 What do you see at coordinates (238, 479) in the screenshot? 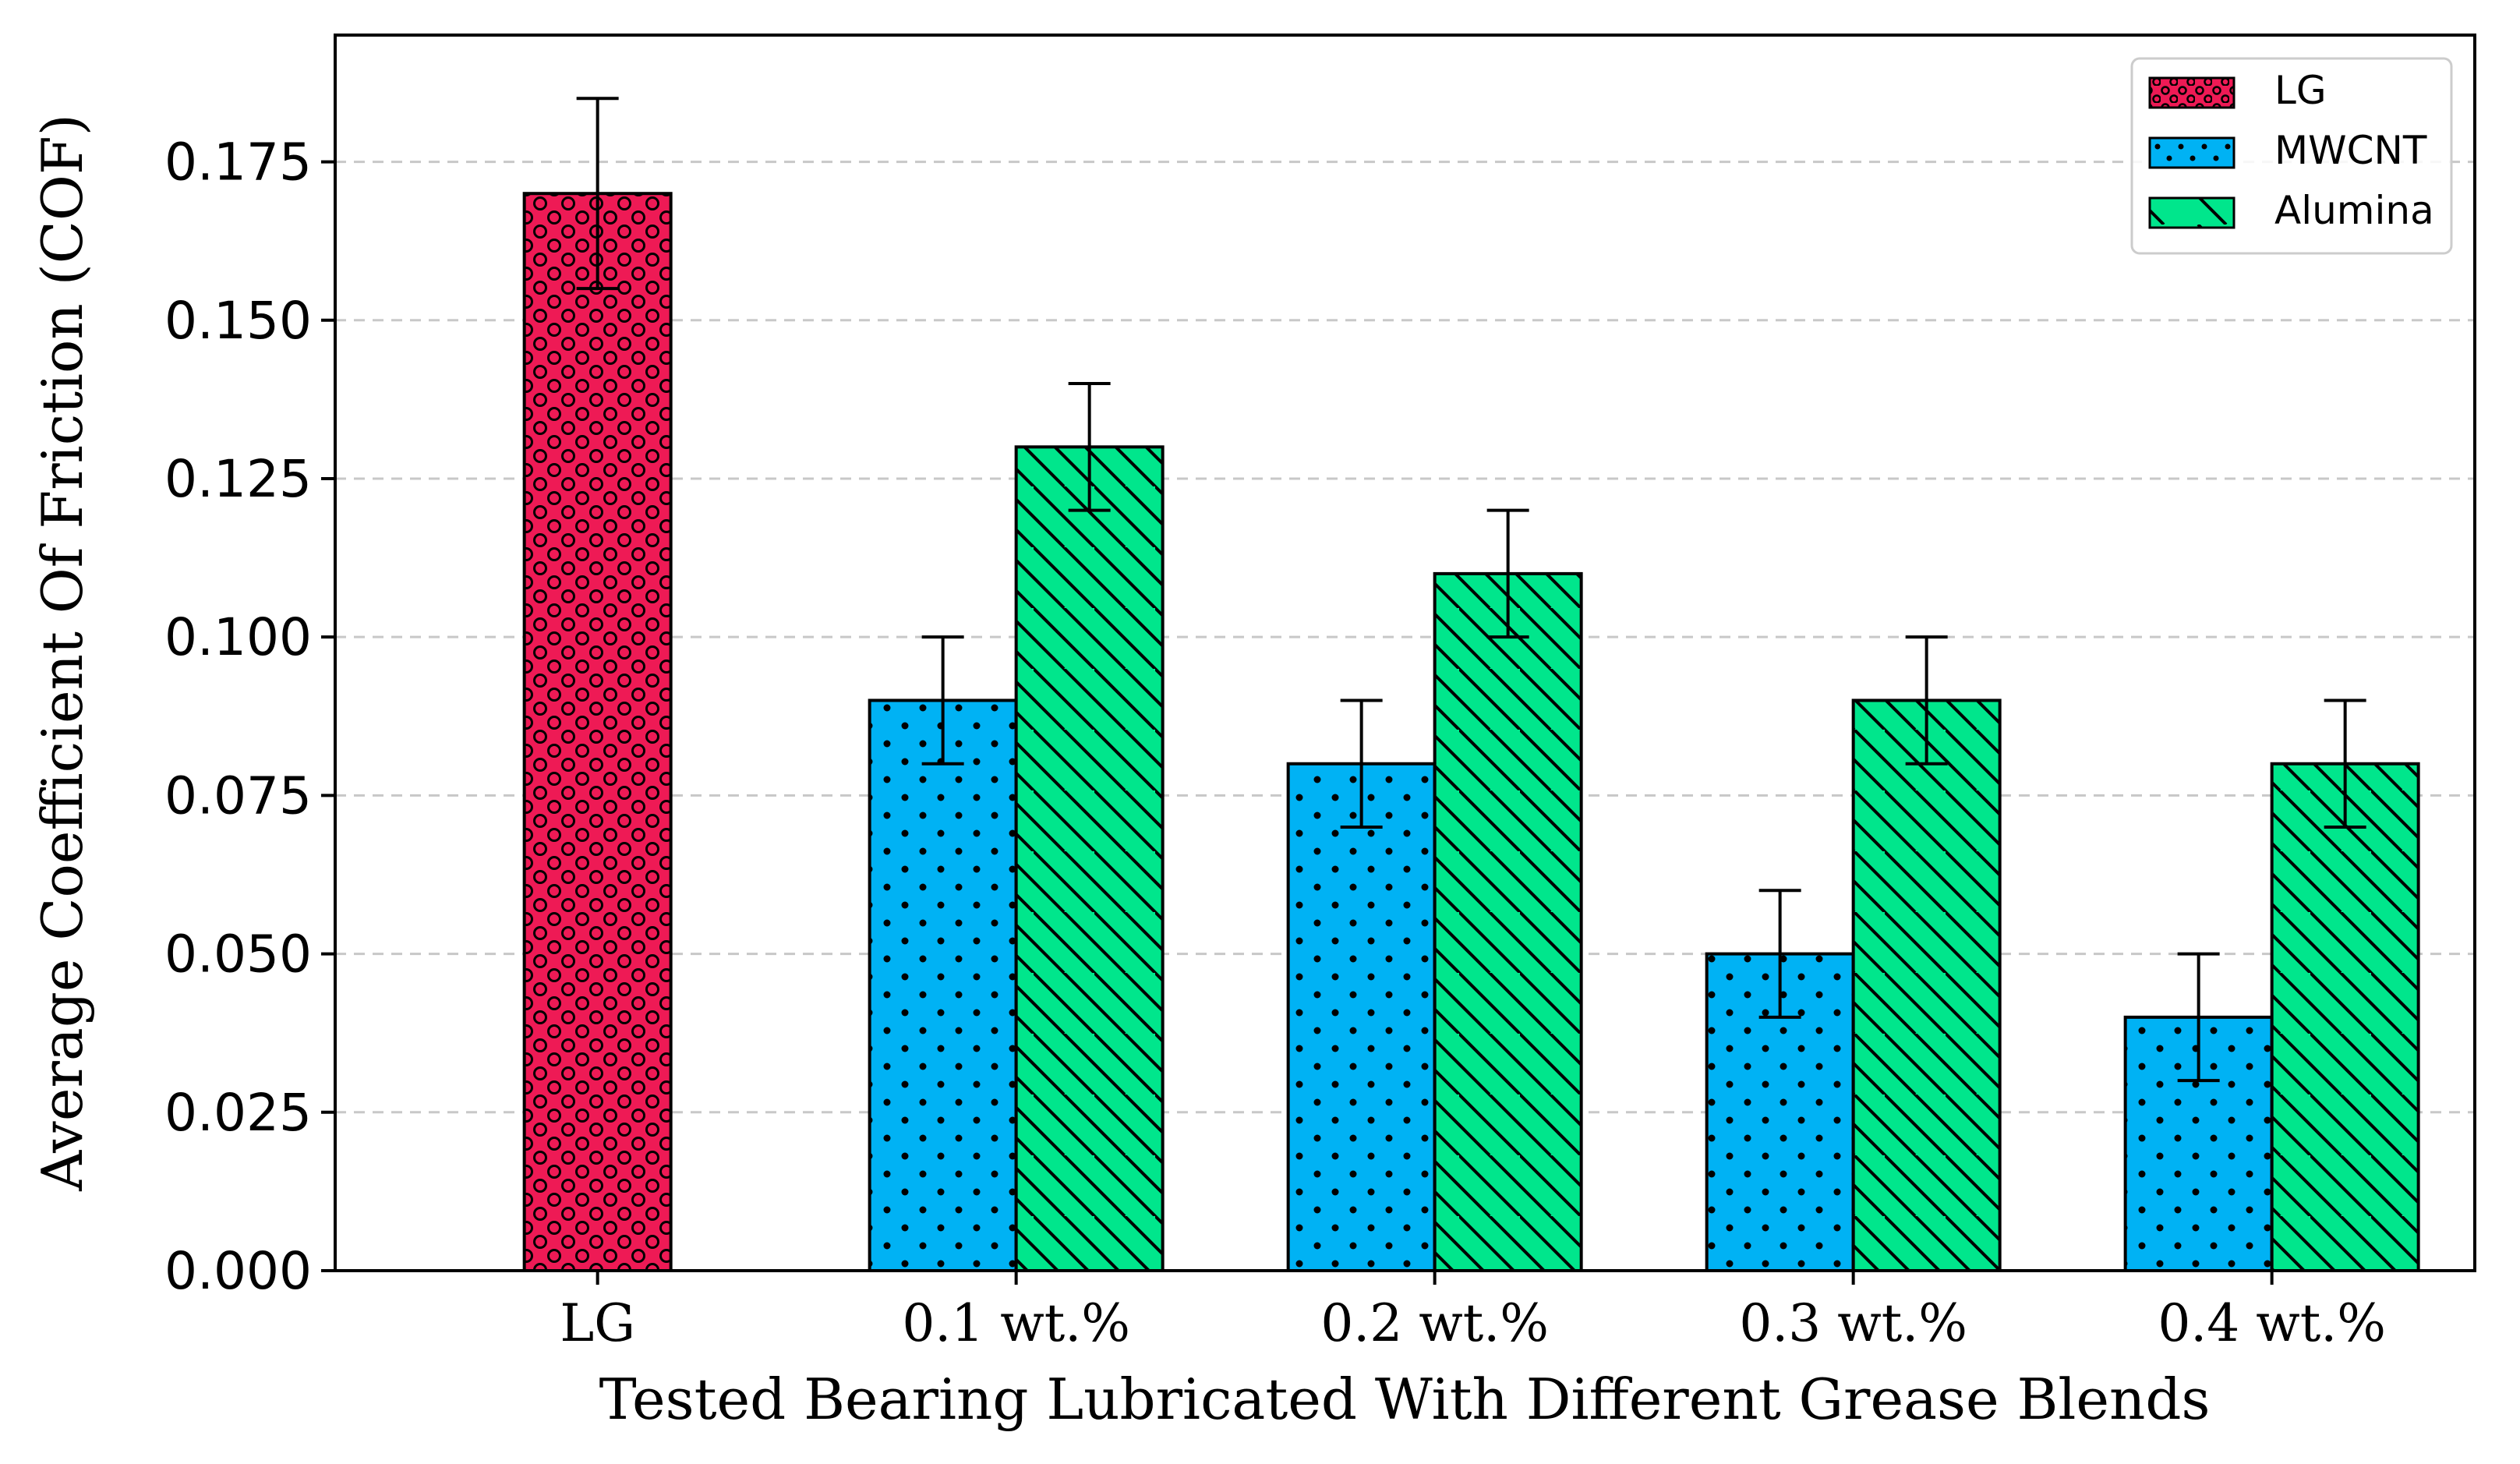
I see `y-tick-label: 0.125` at bounding box center [238, 479].